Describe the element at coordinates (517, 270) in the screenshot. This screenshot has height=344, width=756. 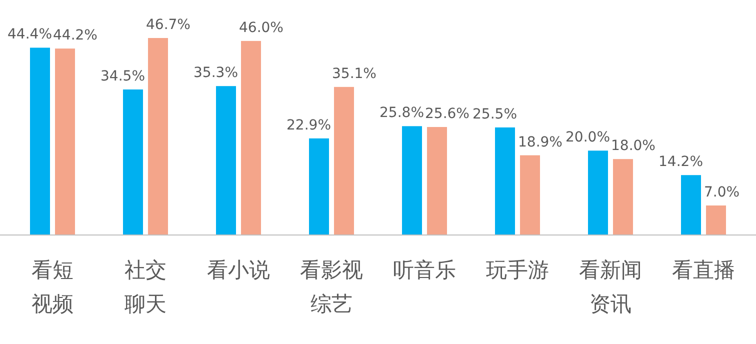
I see `x-tick-label: 玩手游` at that location.